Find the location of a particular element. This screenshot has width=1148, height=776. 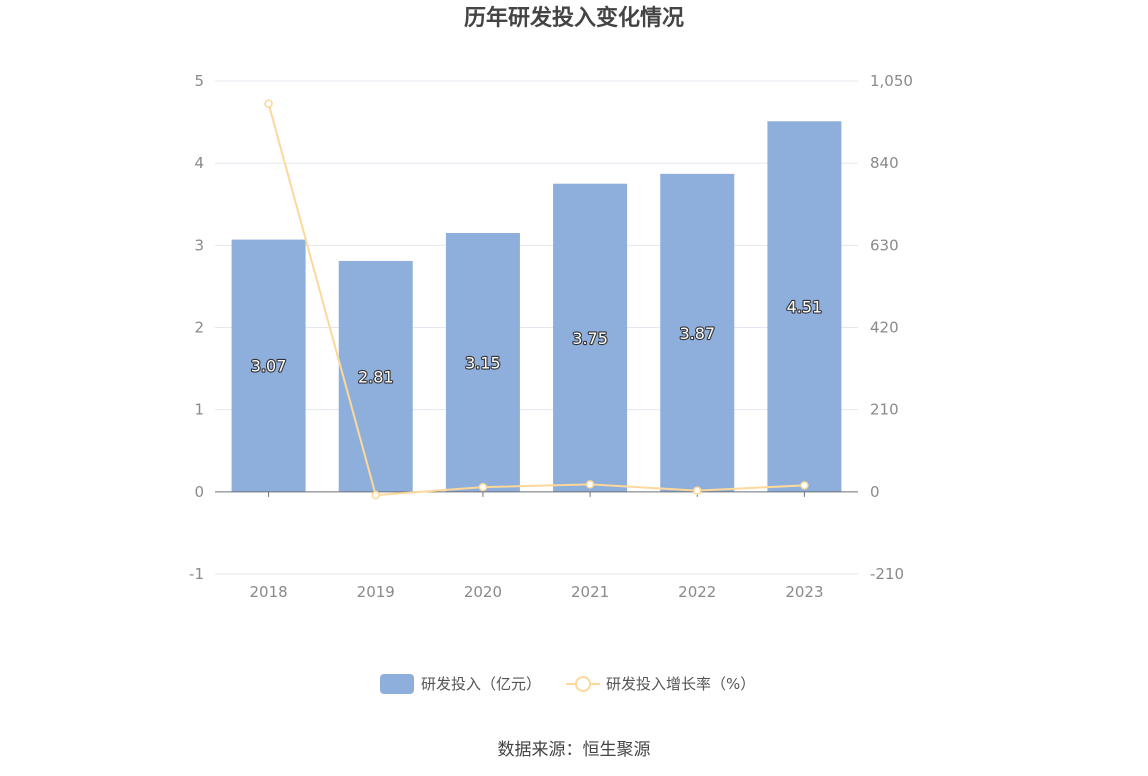

legend-line-marker is located at coordinates (583, 684).